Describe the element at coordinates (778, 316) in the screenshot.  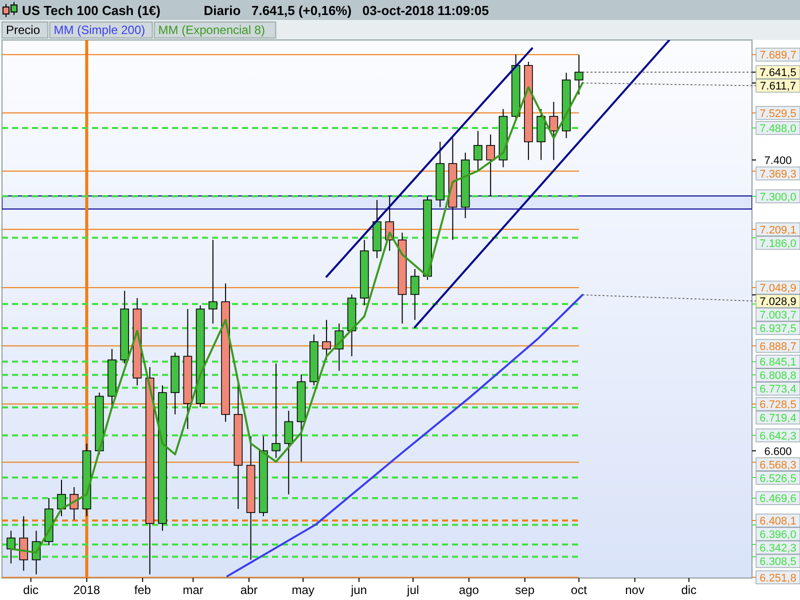
I see `ref-line-label: 7.003,7` at that location.